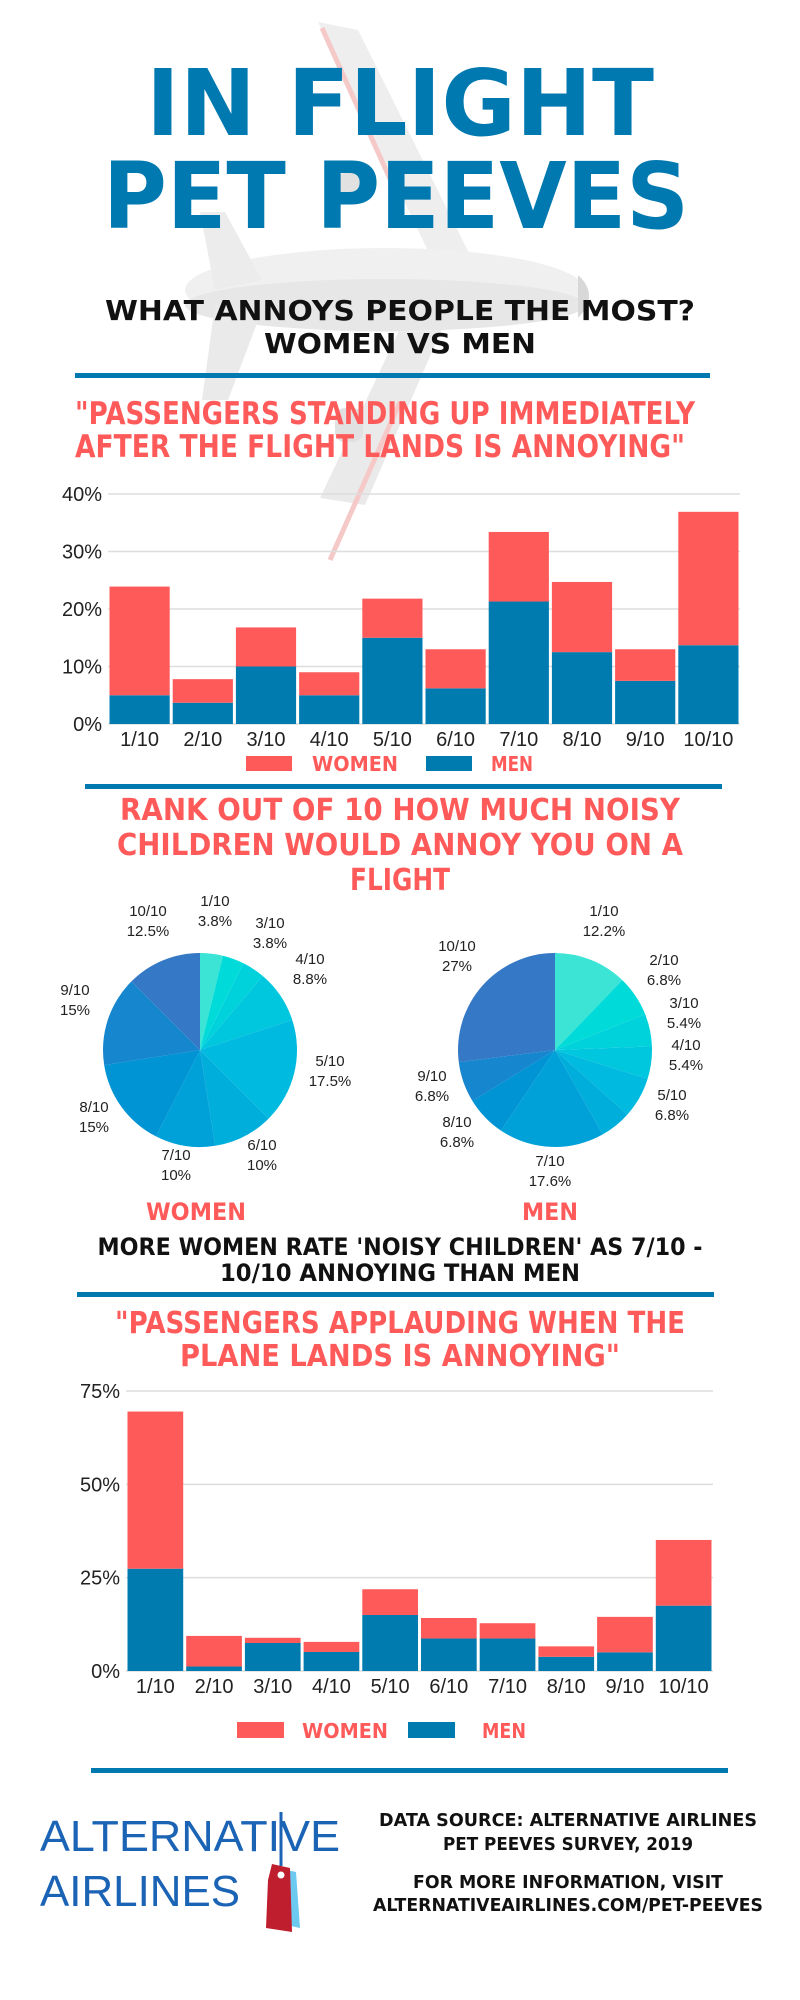  Describe the element at coordinates (431, 1076) in the screenshot. I see `pie-label-category: 9/10` at that location.